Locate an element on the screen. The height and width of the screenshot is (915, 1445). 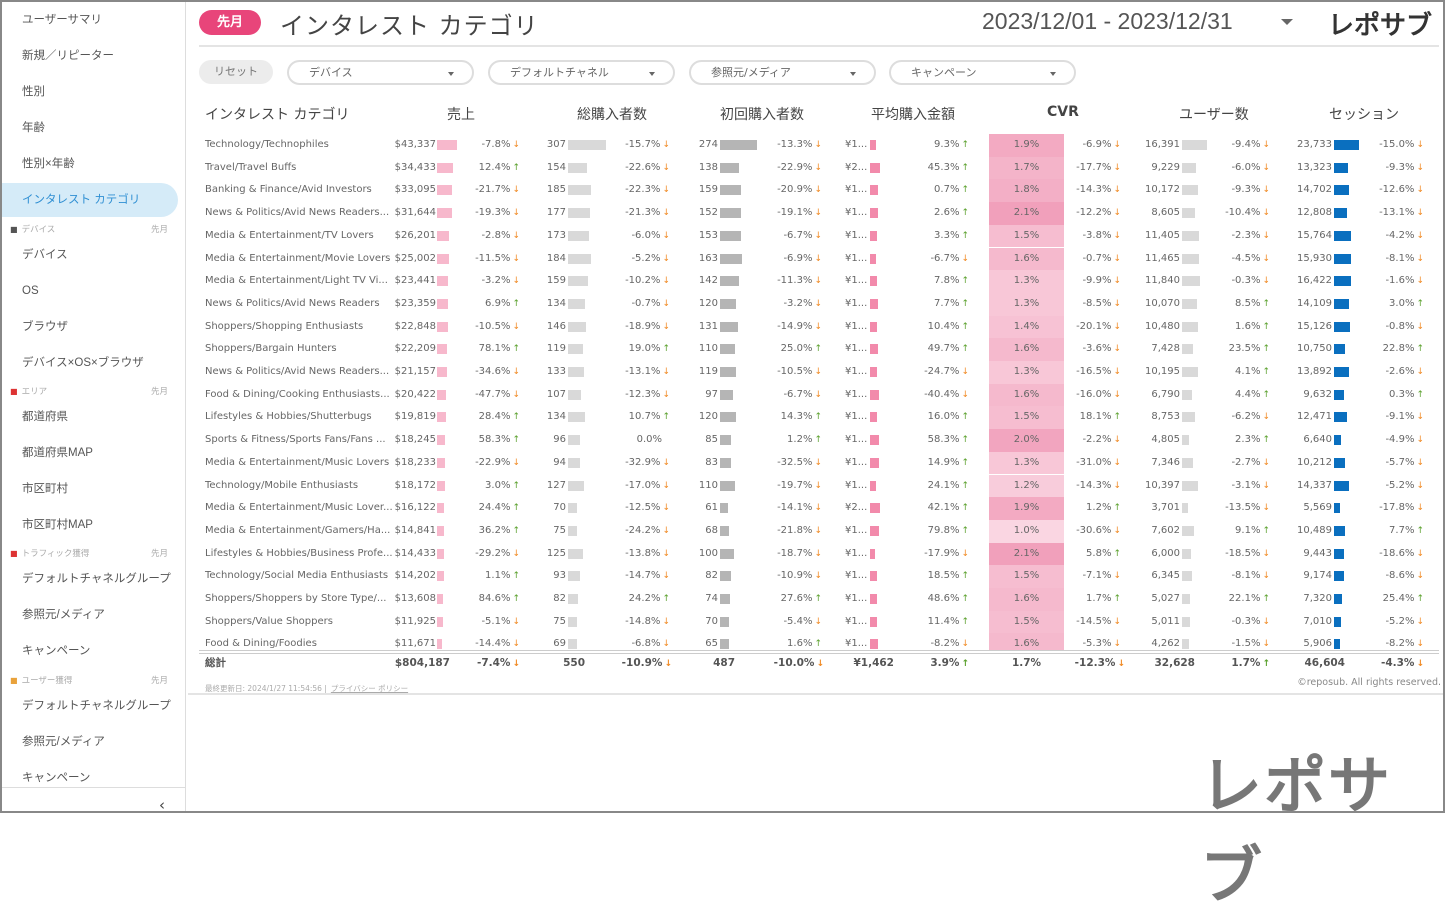
category-name: Technology/Social Media Enthusiasts is located at coordinates (297, 576).